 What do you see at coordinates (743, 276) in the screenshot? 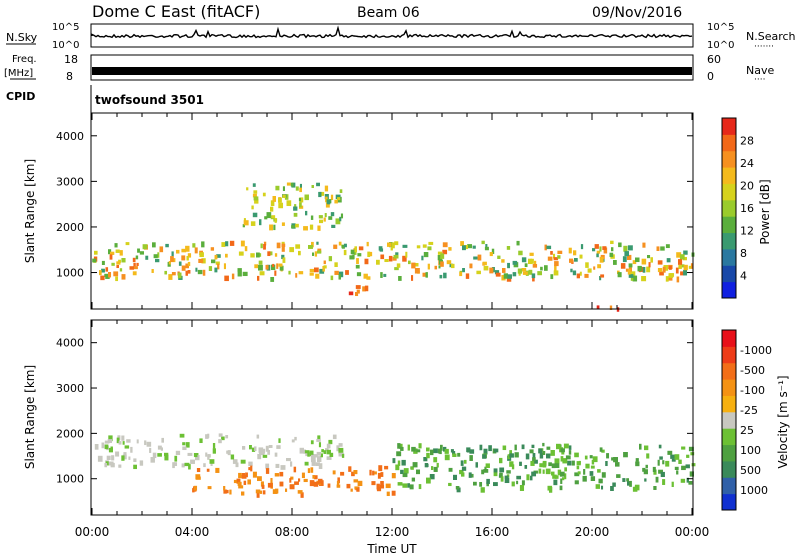
I see `colorbar-tick: 4` at bounding box center [743, 276].